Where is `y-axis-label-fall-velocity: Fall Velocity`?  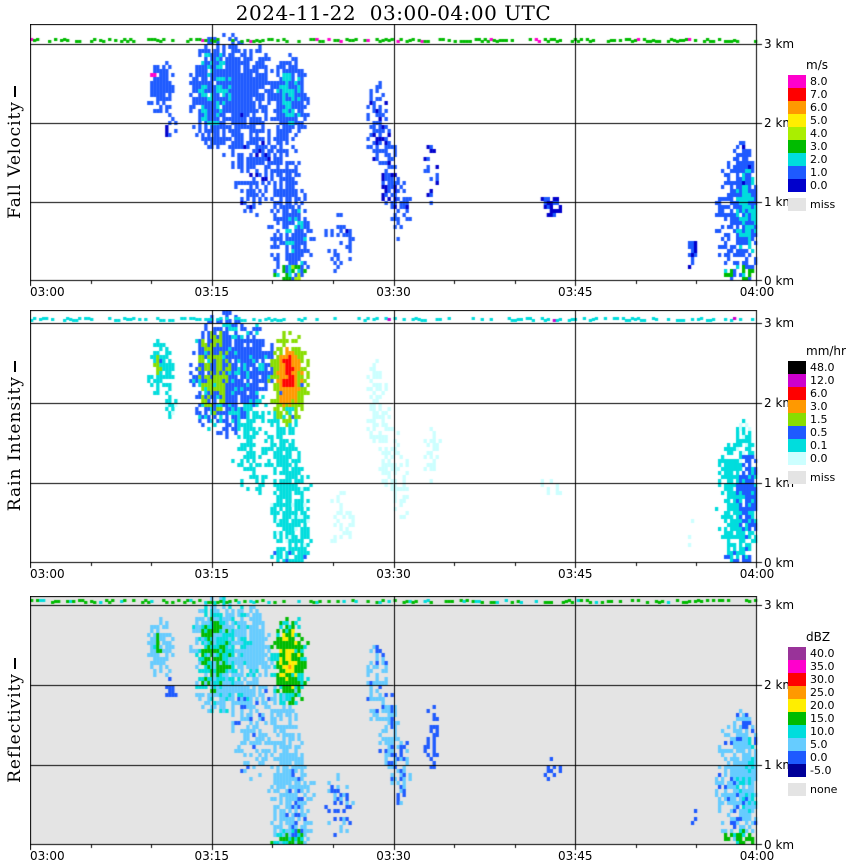
y-axis-label-fall-velocity: Fall Velocity is located at coordinates (15, 152).